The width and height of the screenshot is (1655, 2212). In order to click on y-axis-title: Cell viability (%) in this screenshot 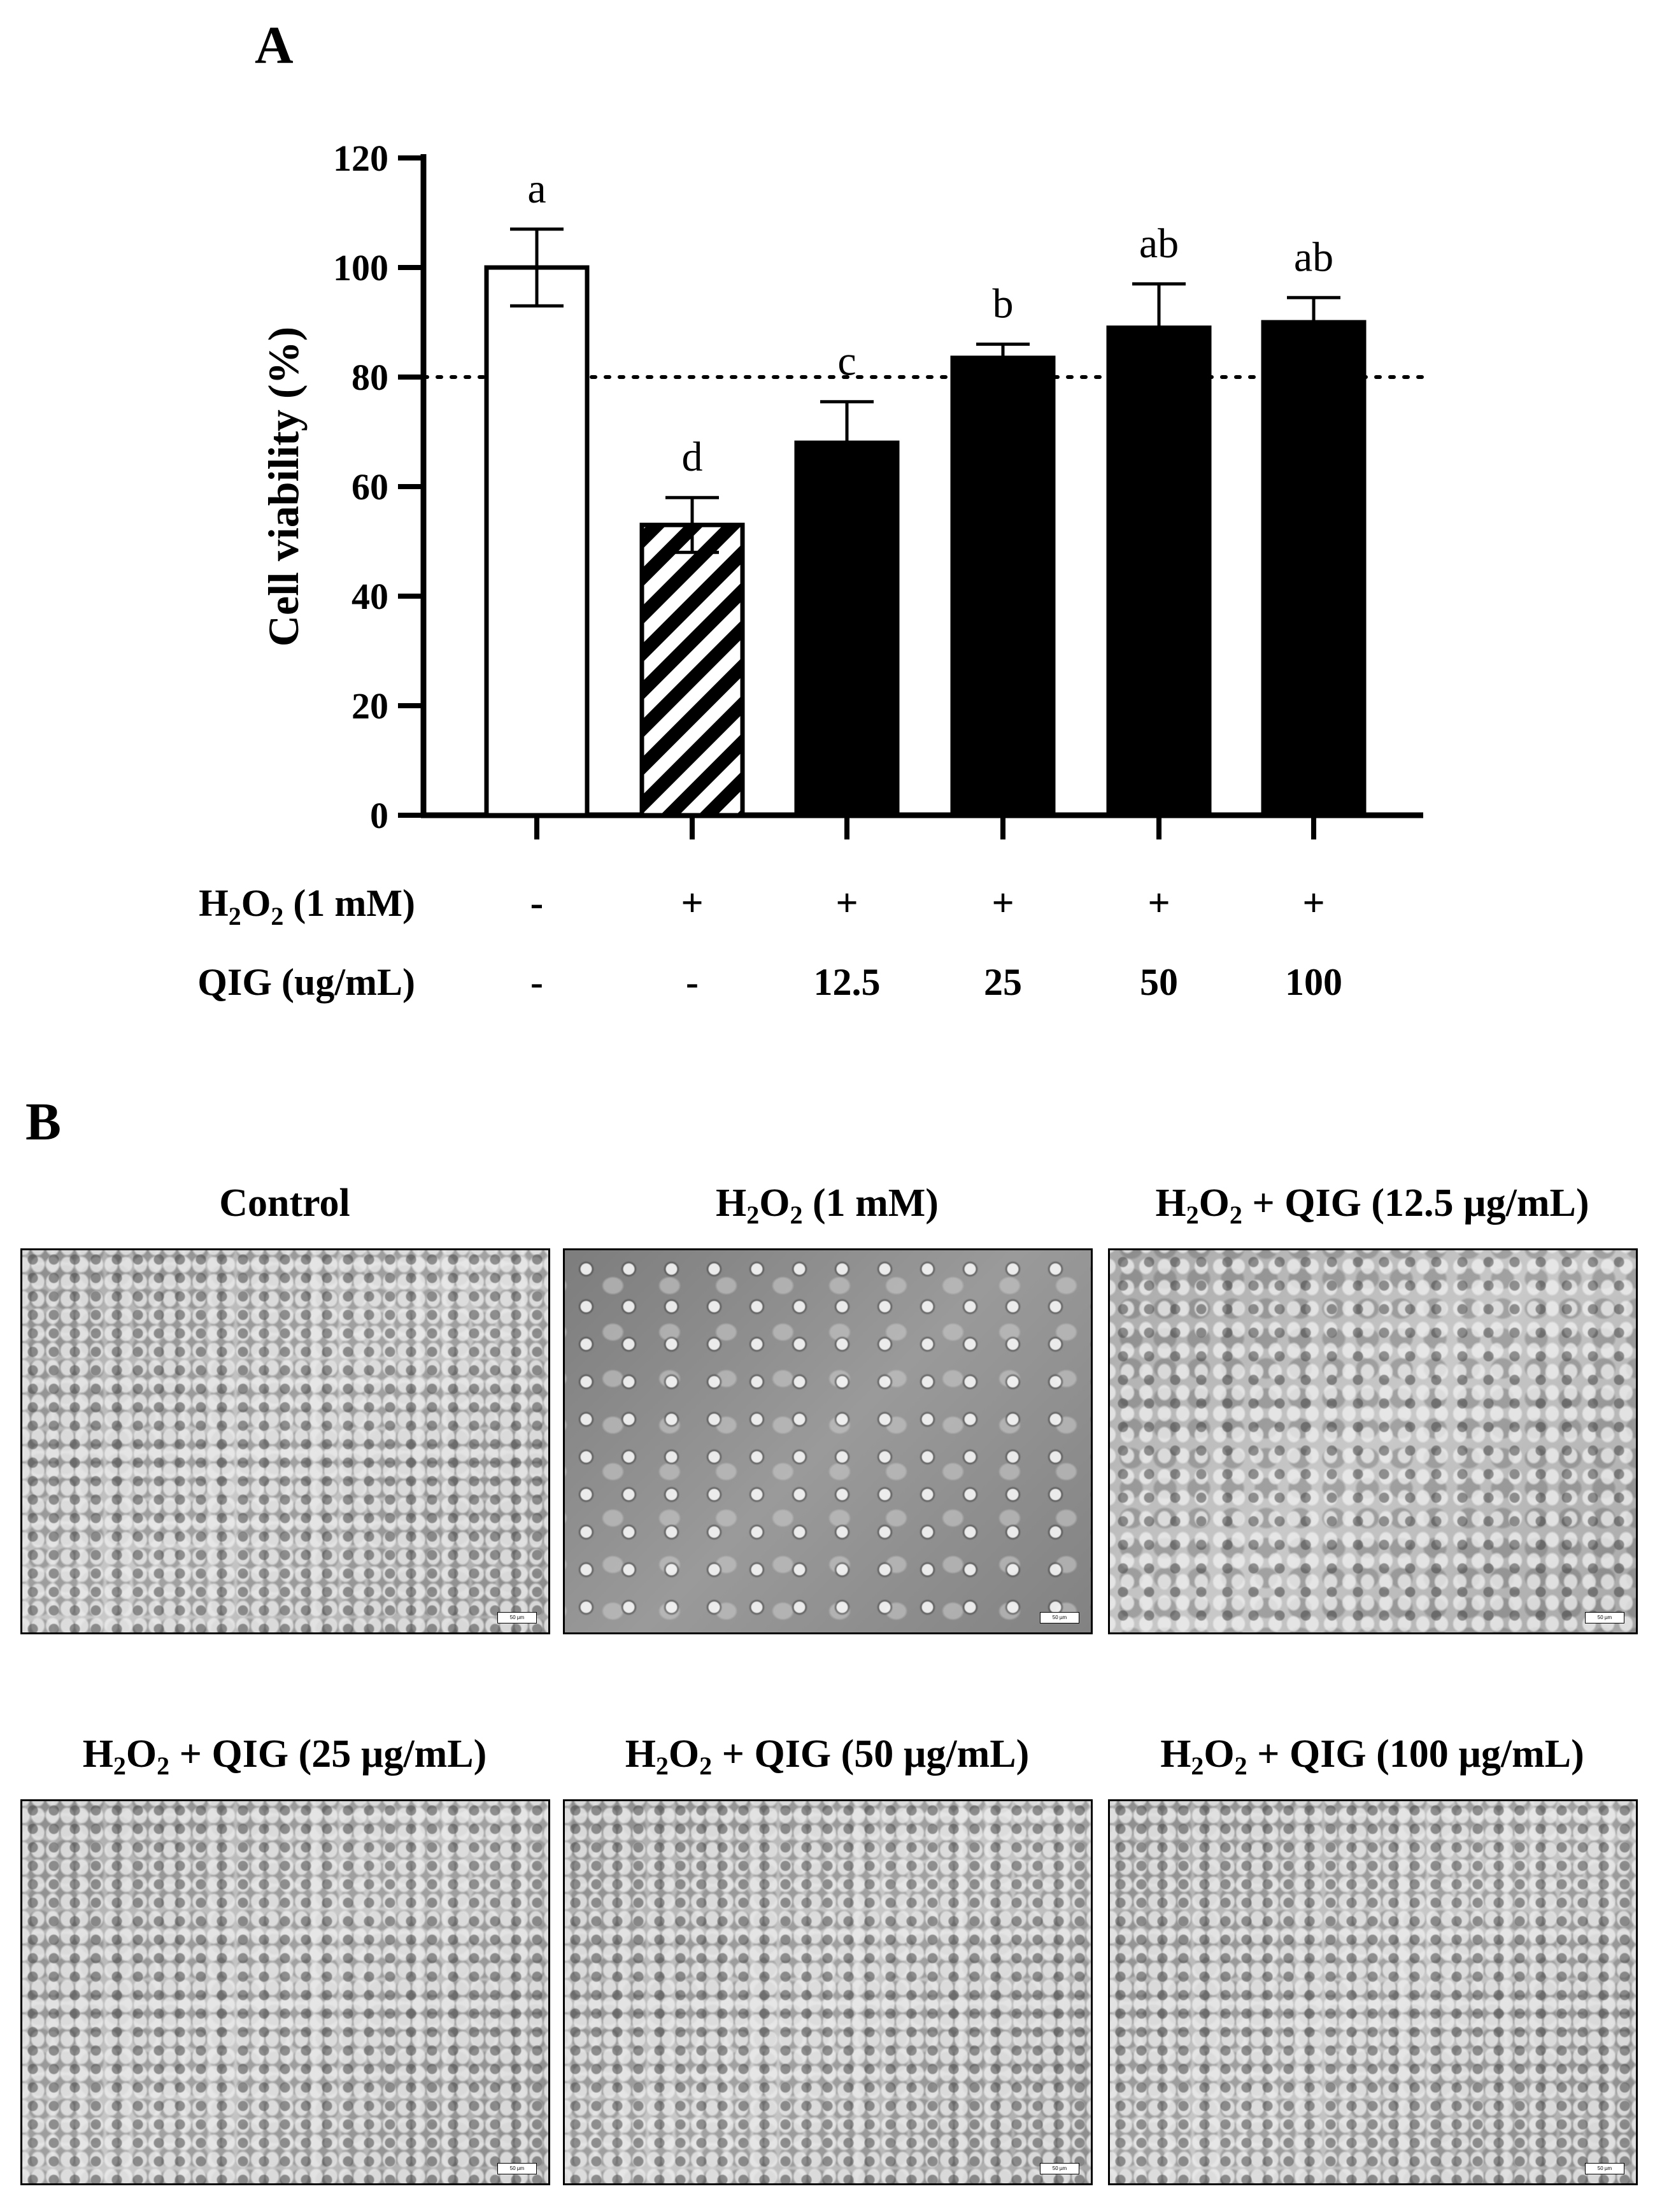, I will do `click(283, 486)`.